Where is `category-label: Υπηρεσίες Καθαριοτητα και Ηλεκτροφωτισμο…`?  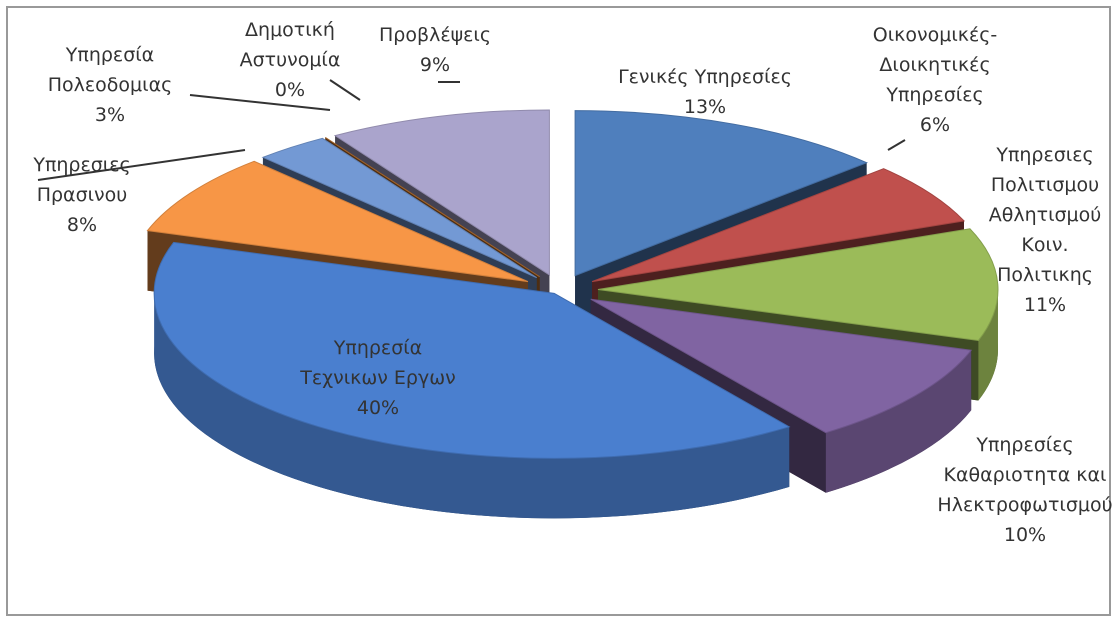
category-label: Υπηρεσίες Καθαριοτητα και Ηλεκτροφωτισμο… is located at coordinates (1025, 475).